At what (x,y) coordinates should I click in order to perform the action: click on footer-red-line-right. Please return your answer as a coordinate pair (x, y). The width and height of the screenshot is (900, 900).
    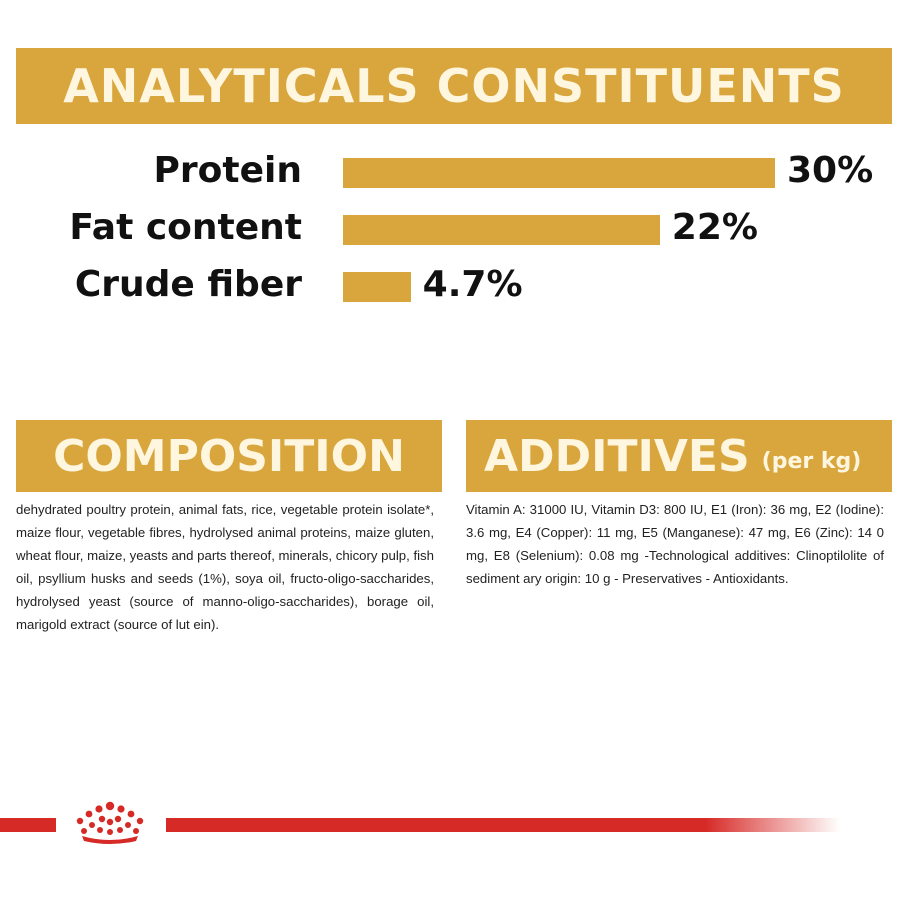
    Looking at the image, I should click on (503, 825).